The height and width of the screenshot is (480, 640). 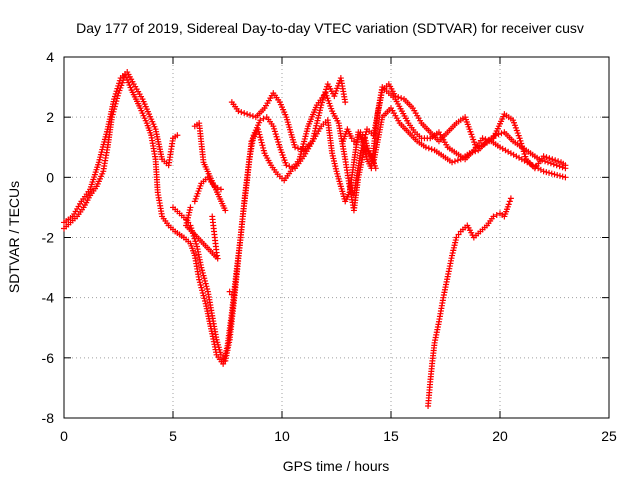 What do you see at coordinates (609, 436) in the screenshot?
I see `x-tick-label: 25` at bounding box center [609, 436].